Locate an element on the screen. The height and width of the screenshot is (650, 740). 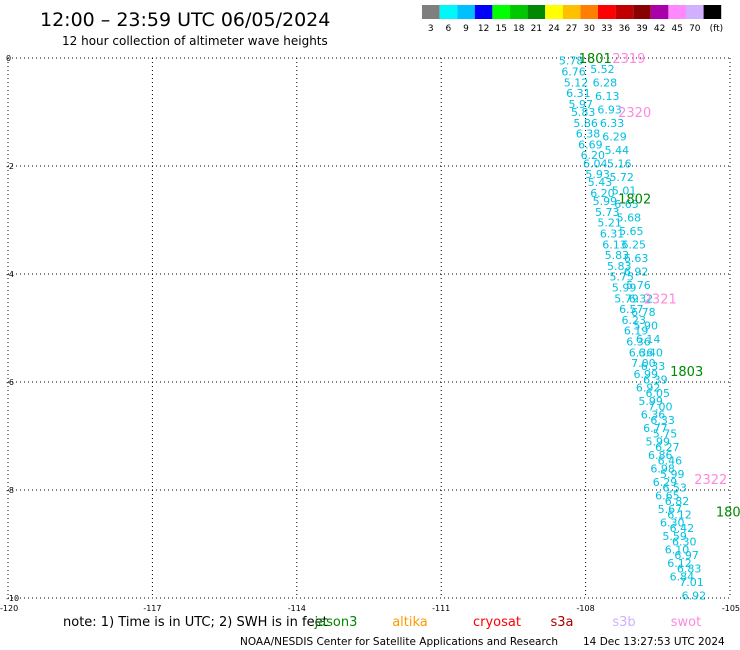
track-time-label: 2321 is located at coordinates (660, 299).